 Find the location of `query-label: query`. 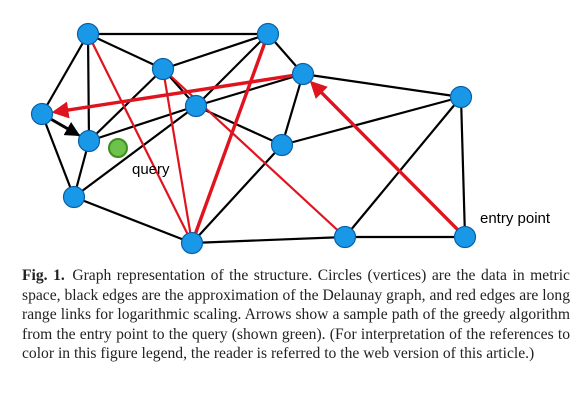

query-label: query is located at coordinates (151, 169).